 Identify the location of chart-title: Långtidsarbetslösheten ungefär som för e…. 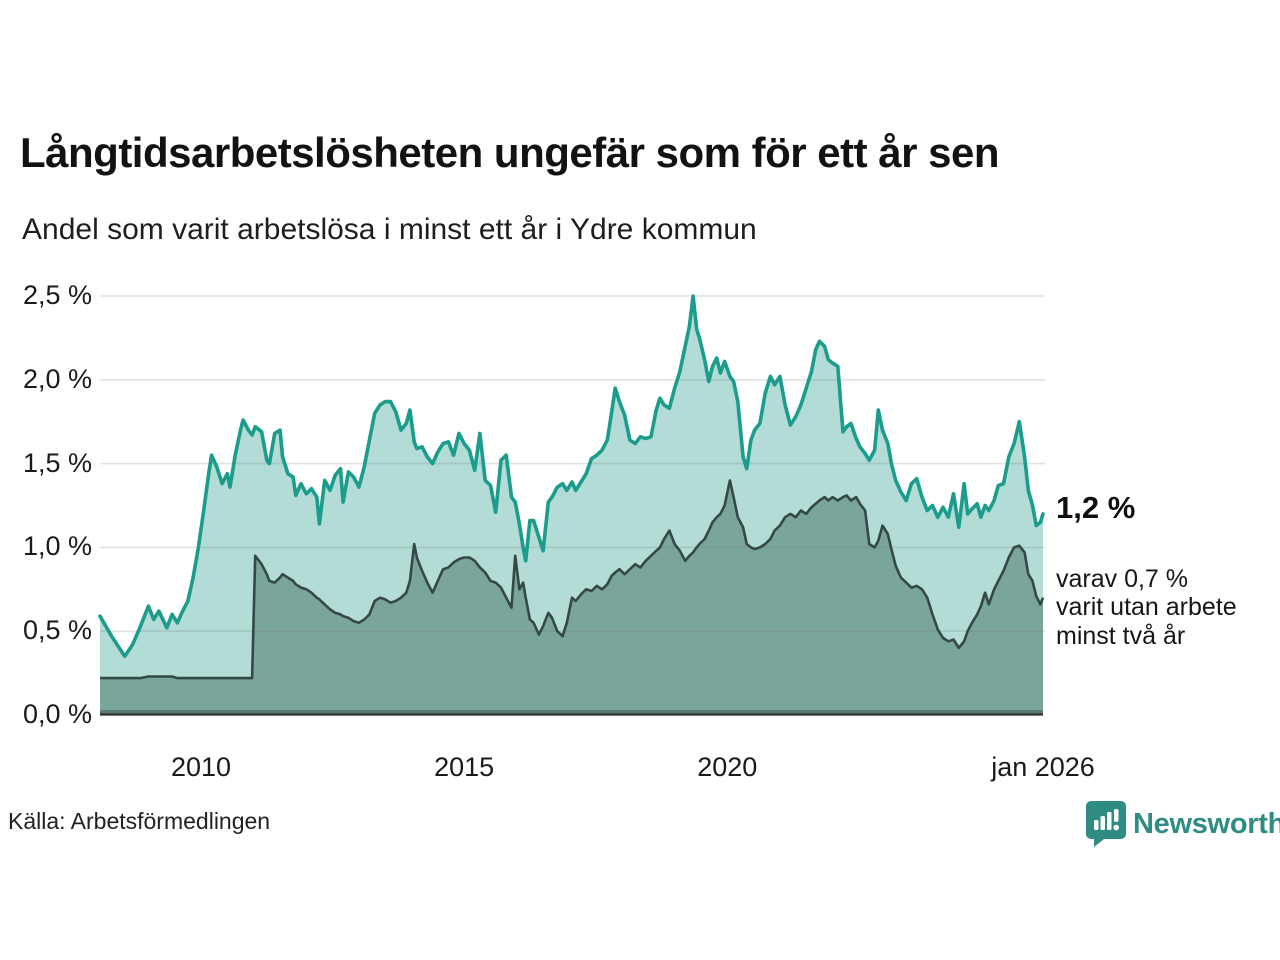
(510, 152).